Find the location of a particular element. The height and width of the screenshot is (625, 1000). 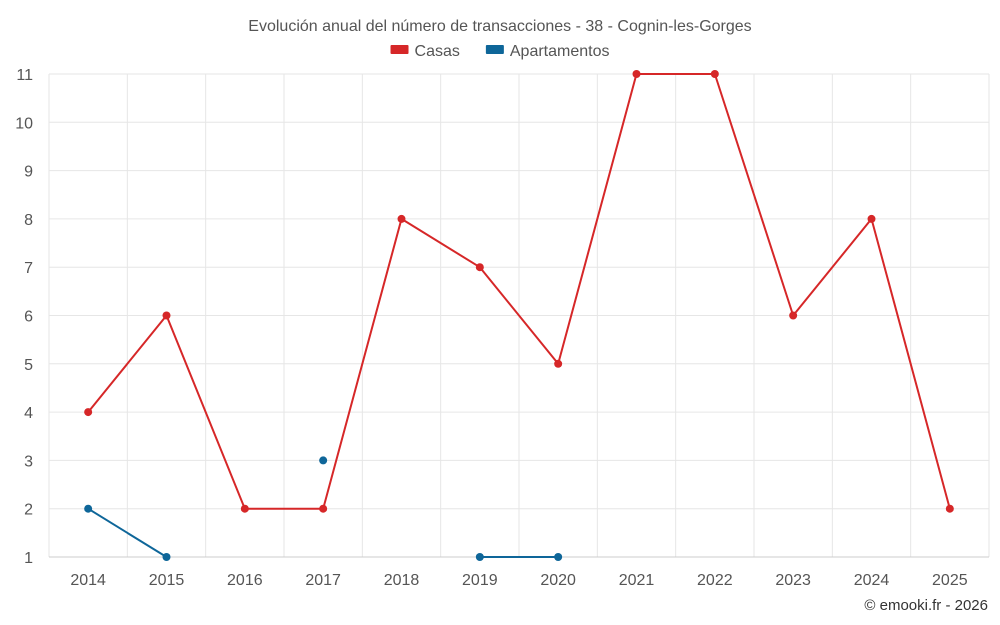

x-tick-label: 2018 is located at coordinates (402, 580).